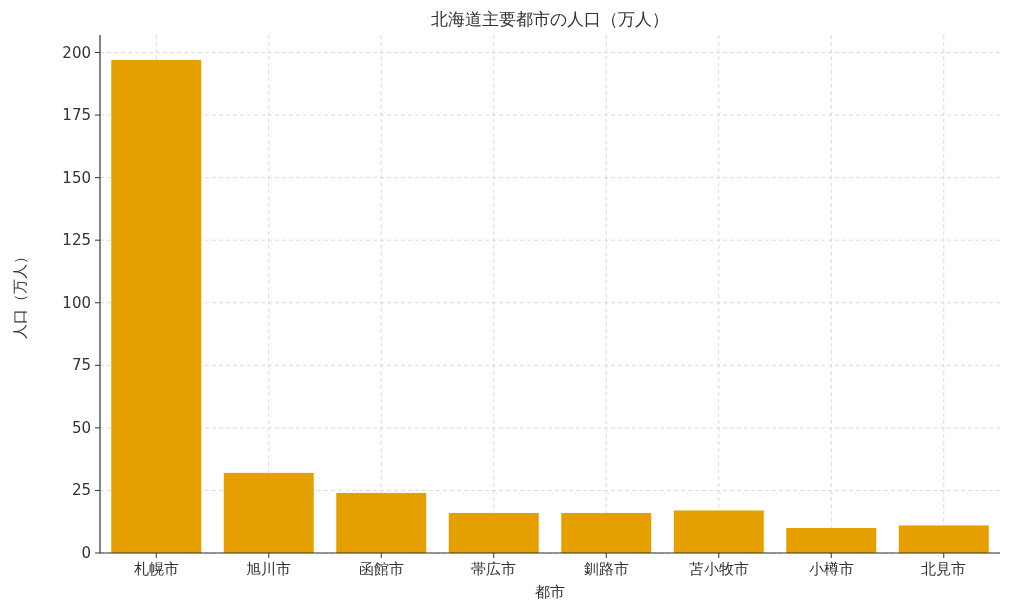 The height and width of the screenshot is (611, 1024). What do you see at coordinates (944, 569) in the screenshot?
I see `x-tick-label: 北見市` at bounding box center [944, 569].